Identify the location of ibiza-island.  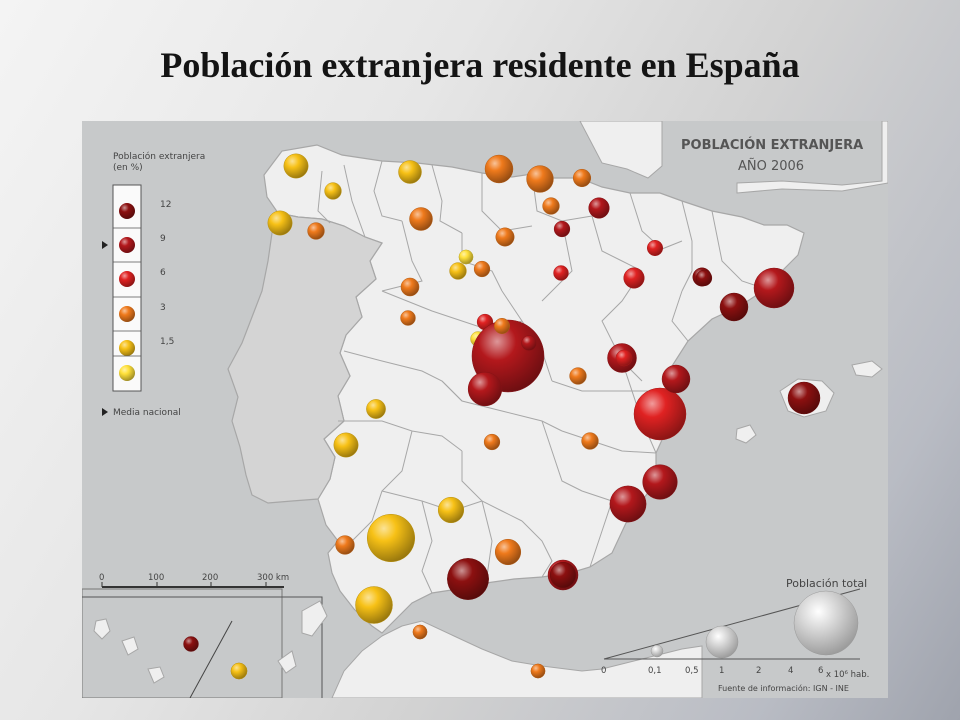
(746, 434).